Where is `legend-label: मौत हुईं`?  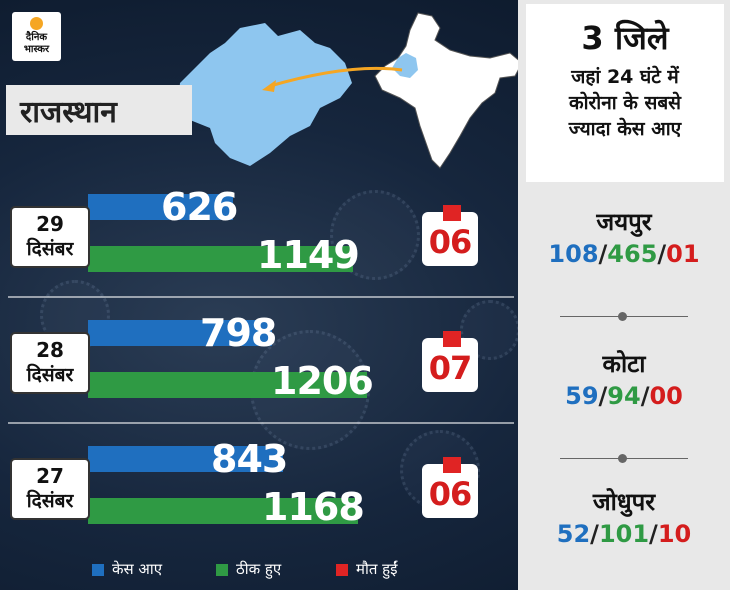 legend-label: मौत हुईं is located at coordinates (377, 569).